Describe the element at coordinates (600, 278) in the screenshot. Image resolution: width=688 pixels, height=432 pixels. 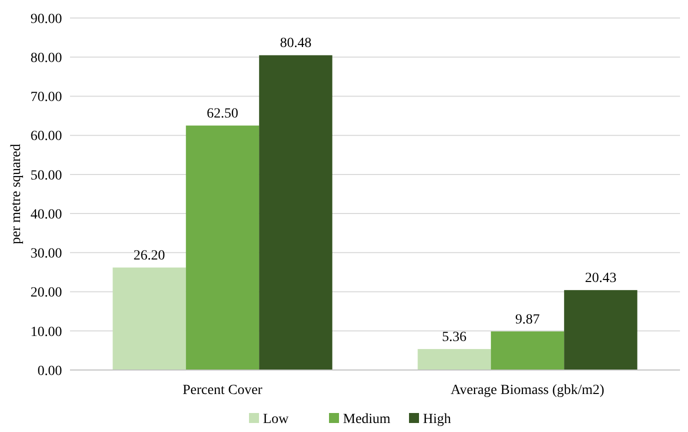
I see `data-label: 20.43` at that location.